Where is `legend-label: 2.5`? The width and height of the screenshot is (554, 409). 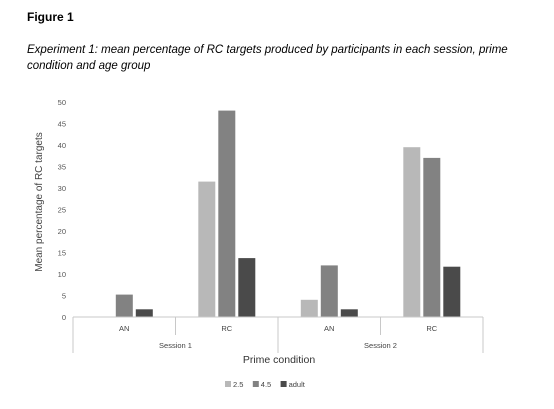
legend-label: 2.5 is located at coordinates (238, 384).